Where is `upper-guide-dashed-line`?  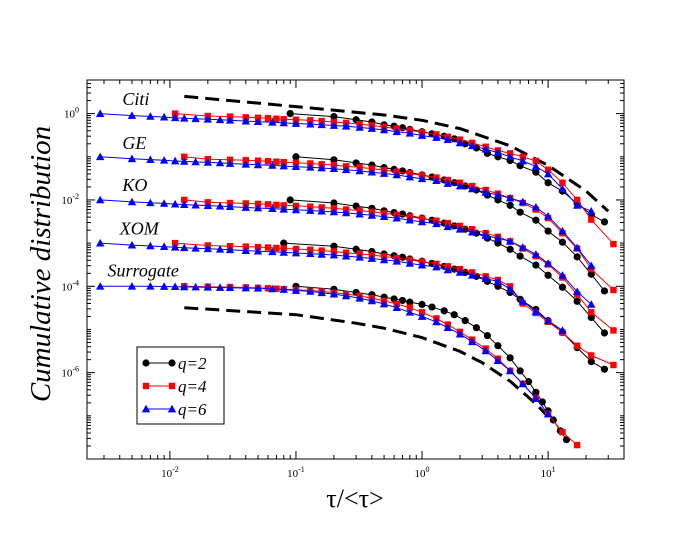 upper-guide-dashed-line is located at coordinates (397, 153).